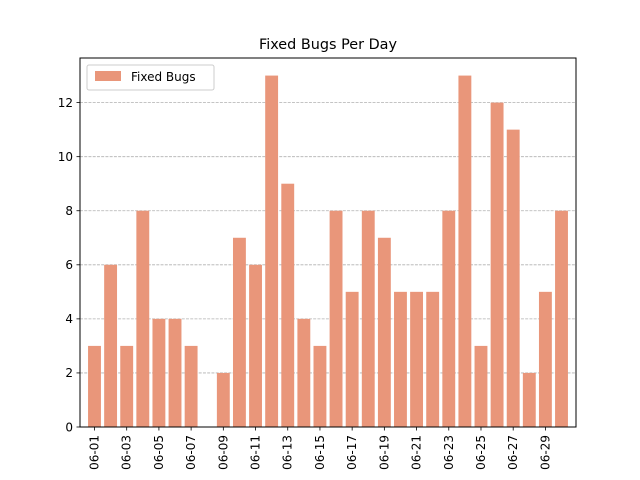 The width and height of the screenshot is (640, 480). I want to click on x-tick-label: 06-09, so click(223, 452).